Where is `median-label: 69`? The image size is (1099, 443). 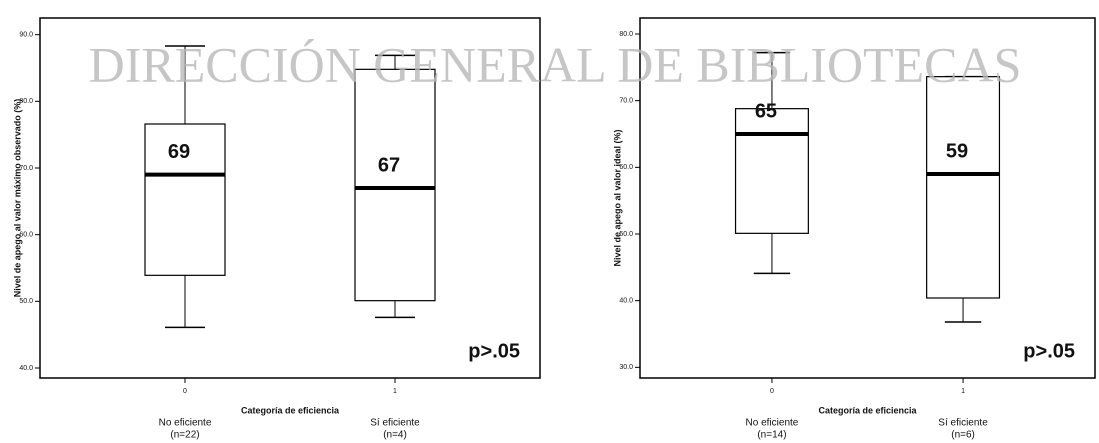 median-label: 69 is located at coordinates (179, 152).